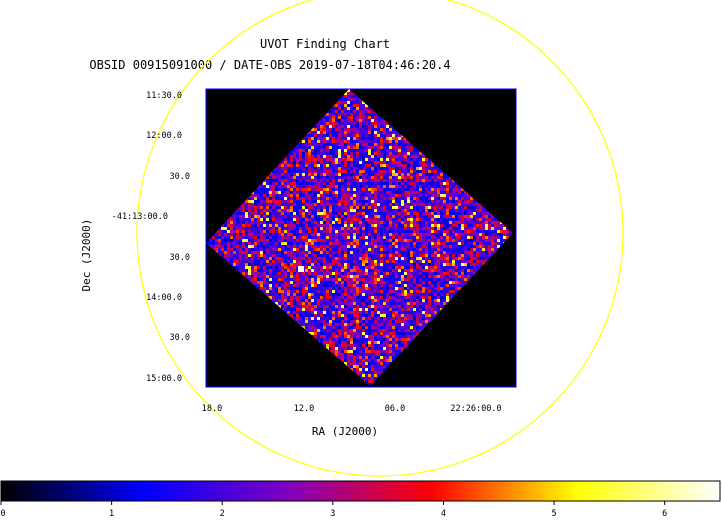  What do you see at coordinates (86, 255) in the screenshot?
I see `y-axis-label: Dec (J2000)` at bounding box center [86, 255].